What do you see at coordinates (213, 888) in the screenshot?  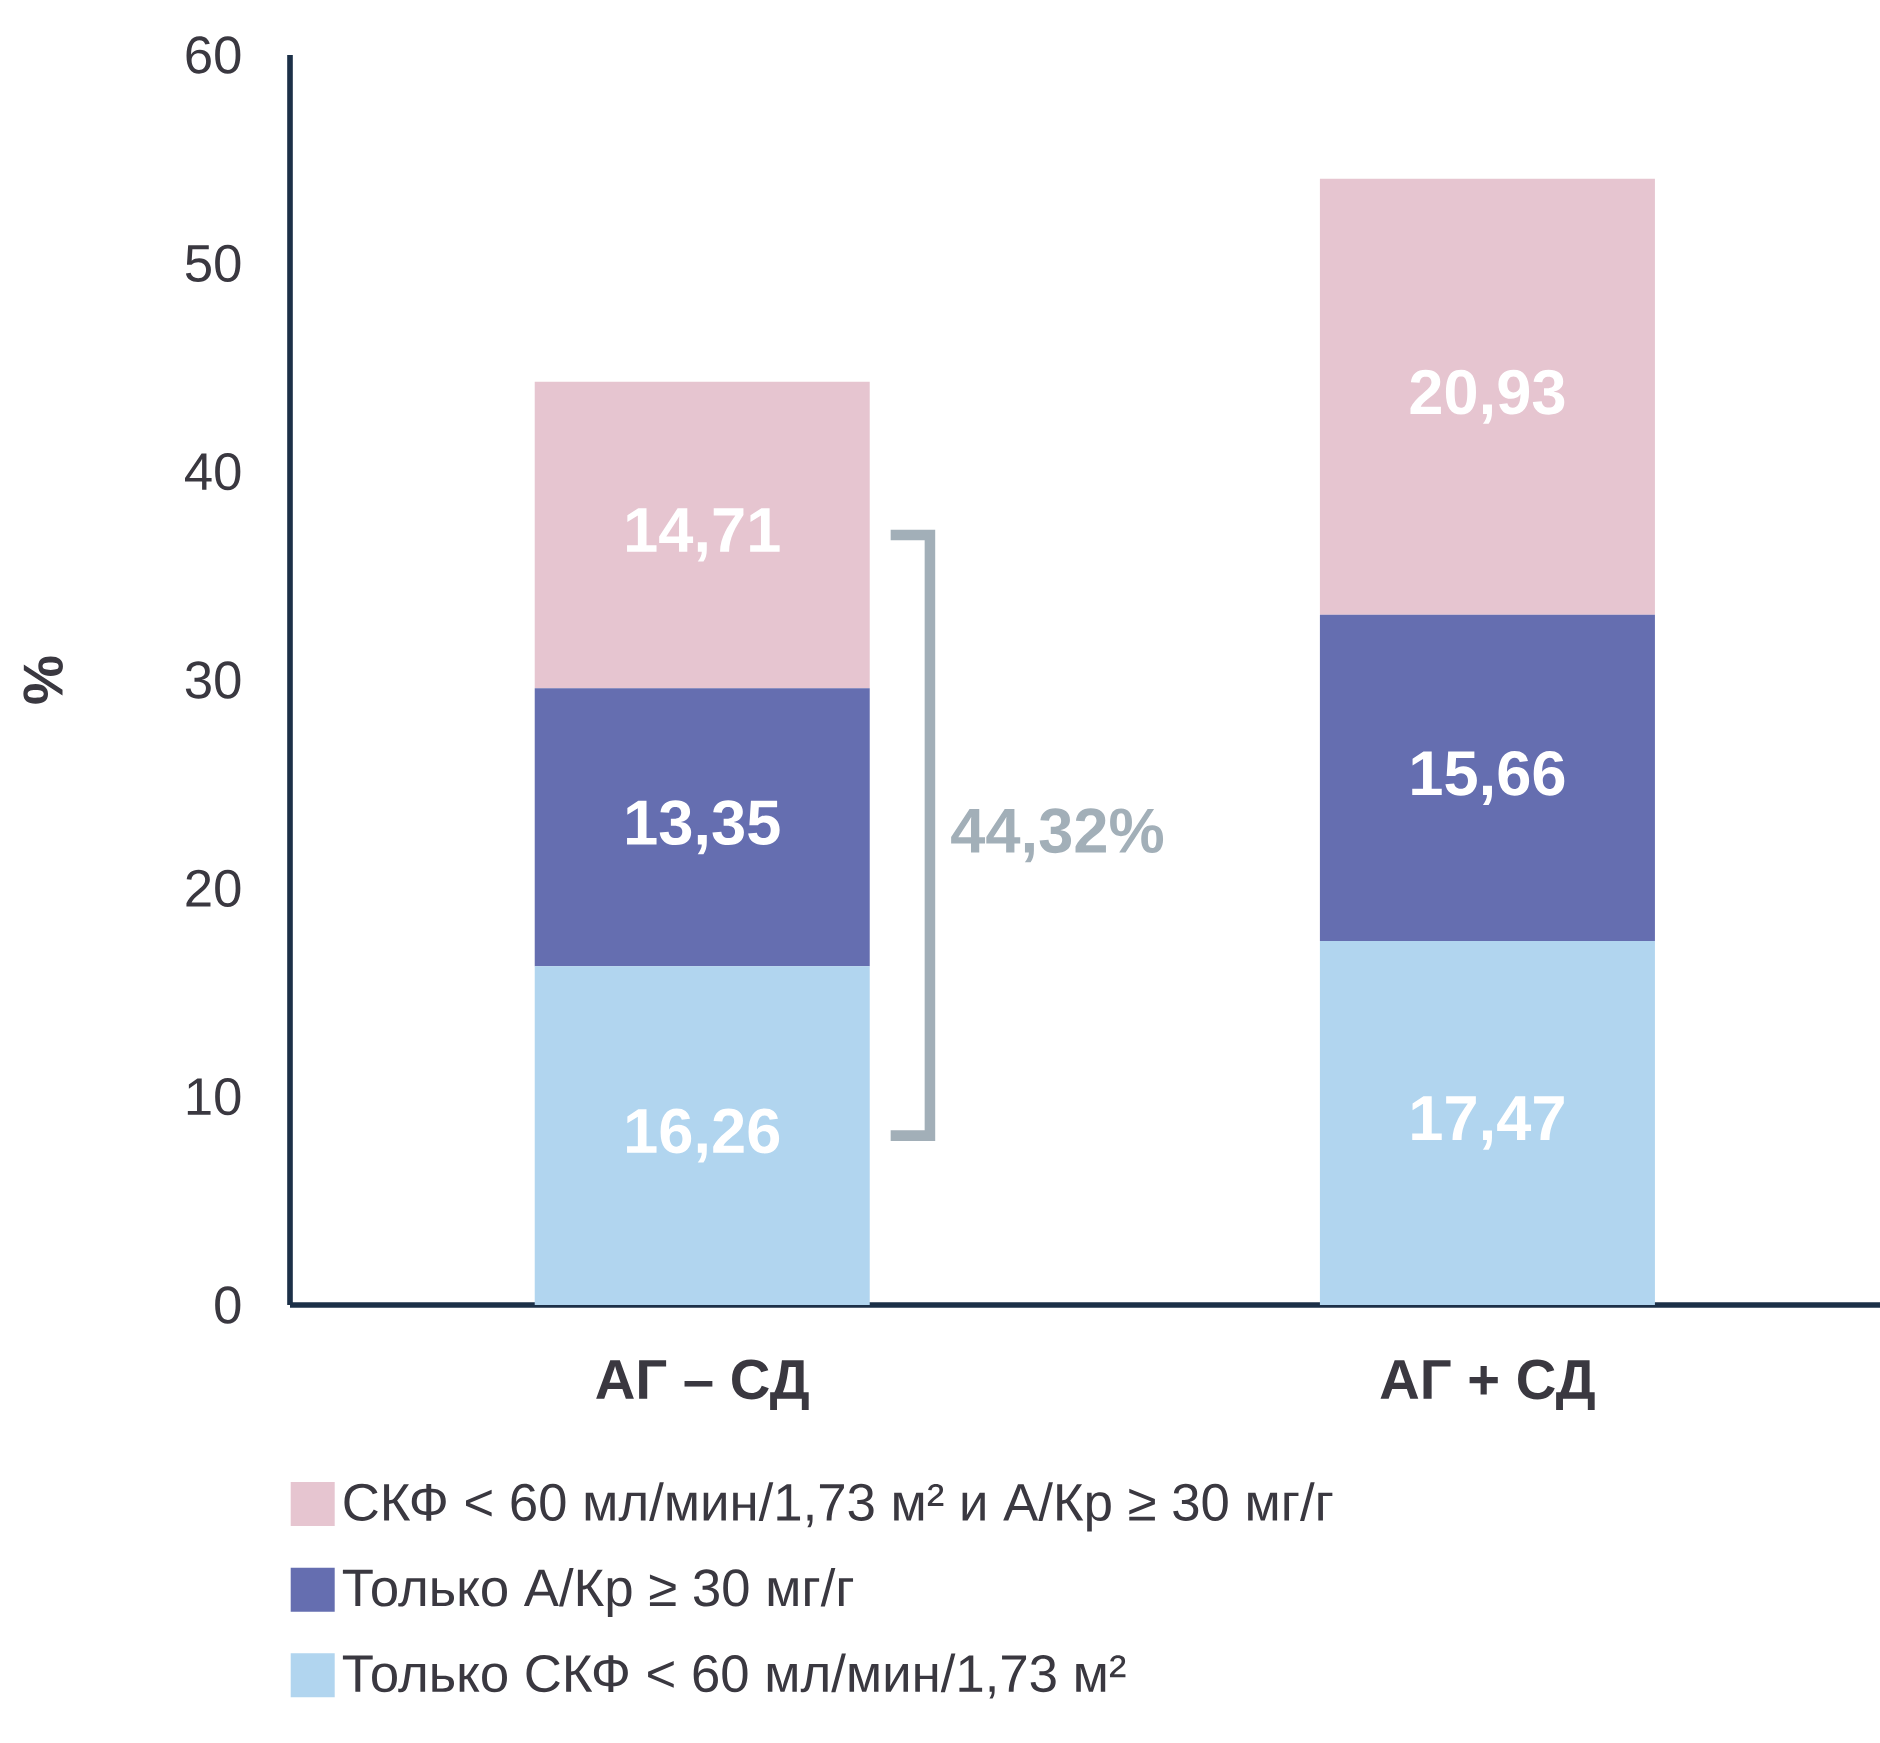 I see `y-tick-label: 20` at bounding box center [213, 888].